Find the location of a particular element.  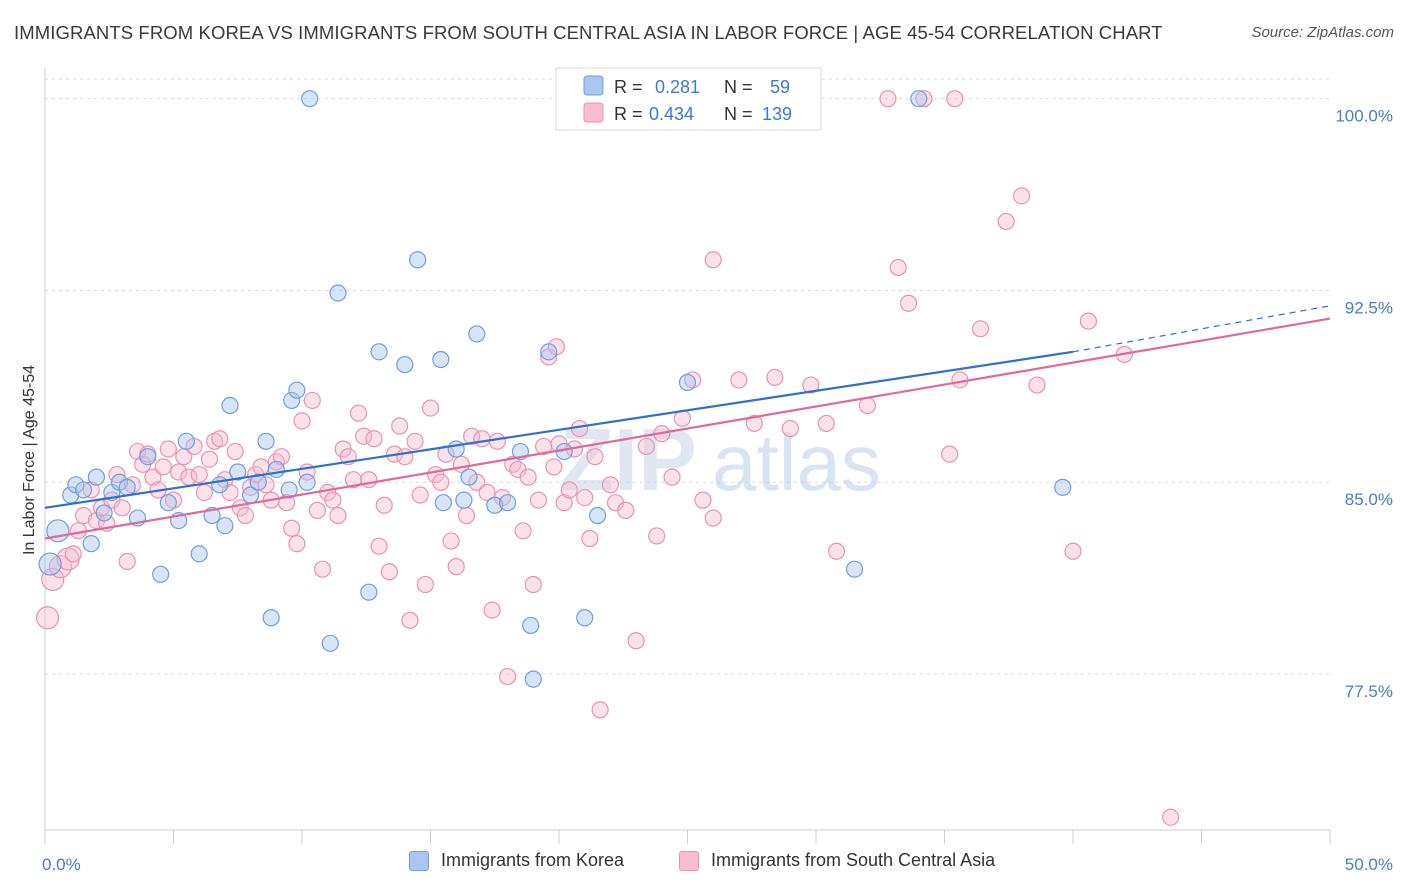

legend-n-value-korea: 59 is located at coordinates (780, 87).